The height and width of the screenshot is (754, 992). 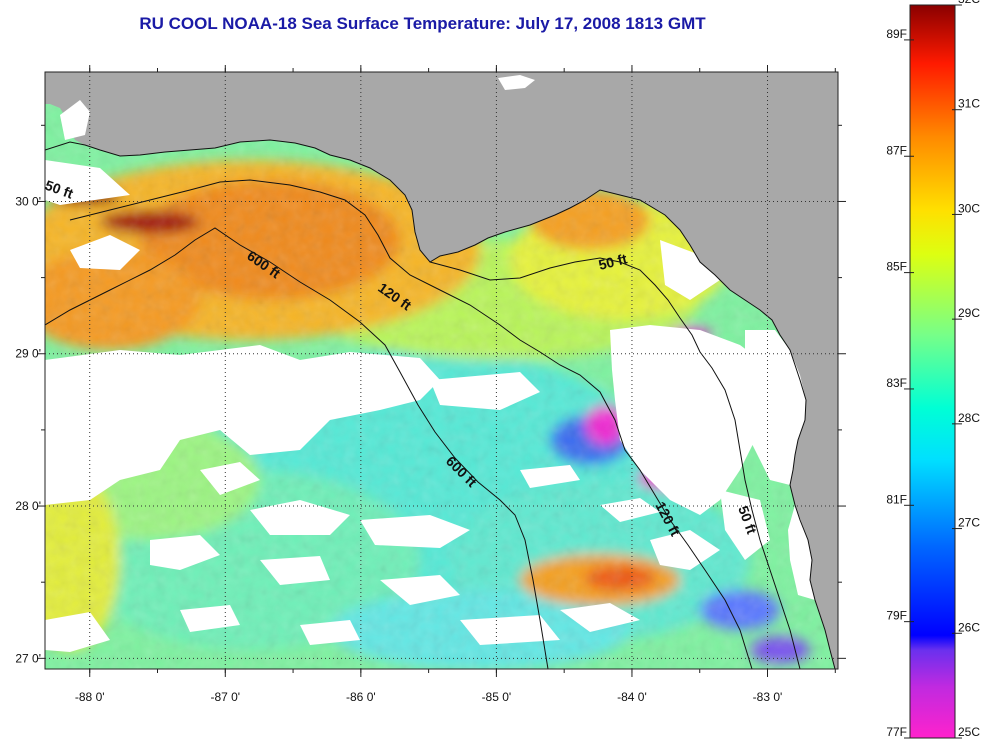 I want to click on y-tick-label: 27 0', so click(x=28, y=658).